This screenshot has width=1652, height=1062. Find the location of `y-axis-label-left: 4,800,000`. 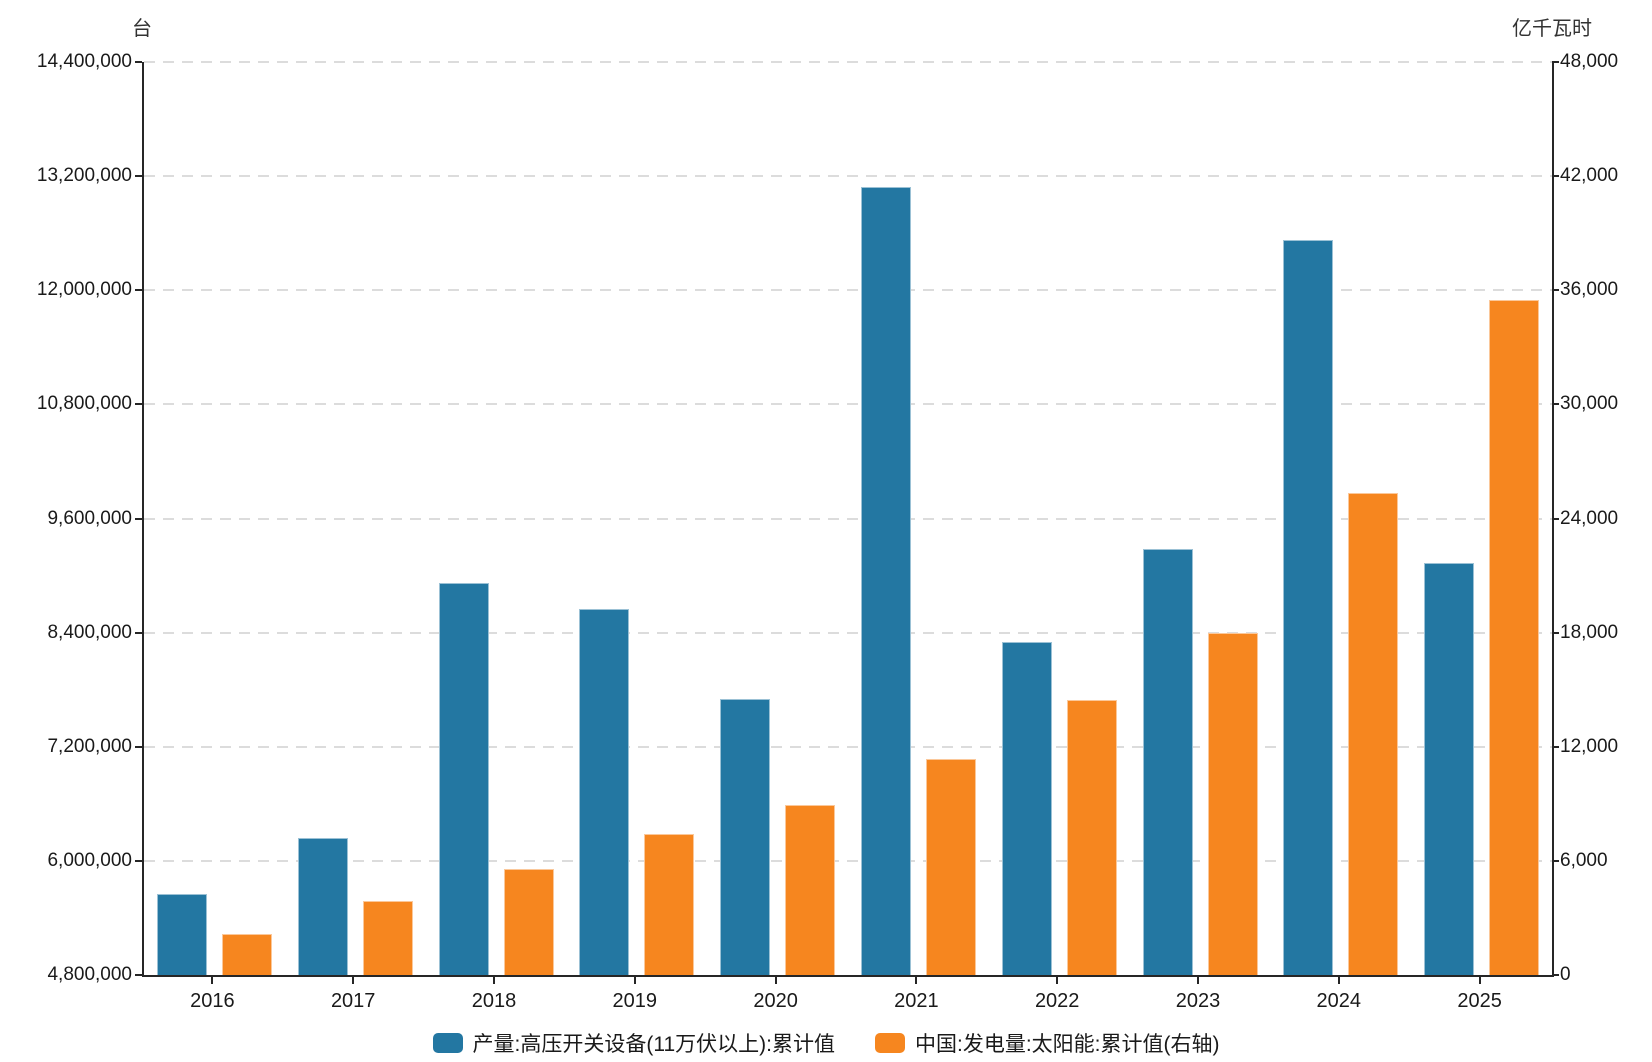

y-axis-label-left: 4,800,000 is located at coordinates (89, 974).